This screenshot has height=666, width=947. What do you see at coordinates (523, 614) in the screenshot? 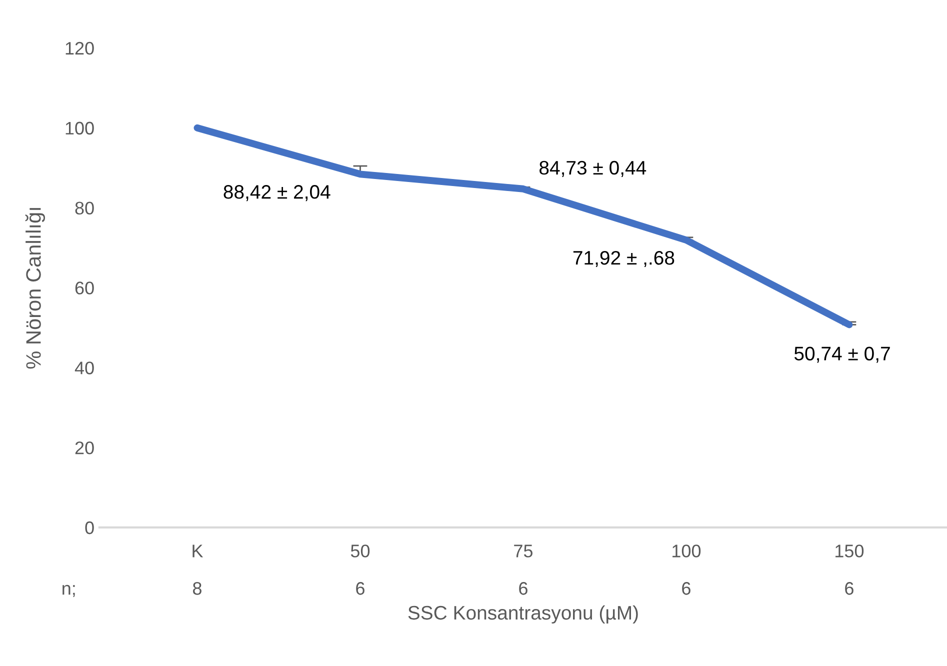
I see `x-axis-title: SSC Konsantrasyonu (µM)` at bounding box center [523, 614].